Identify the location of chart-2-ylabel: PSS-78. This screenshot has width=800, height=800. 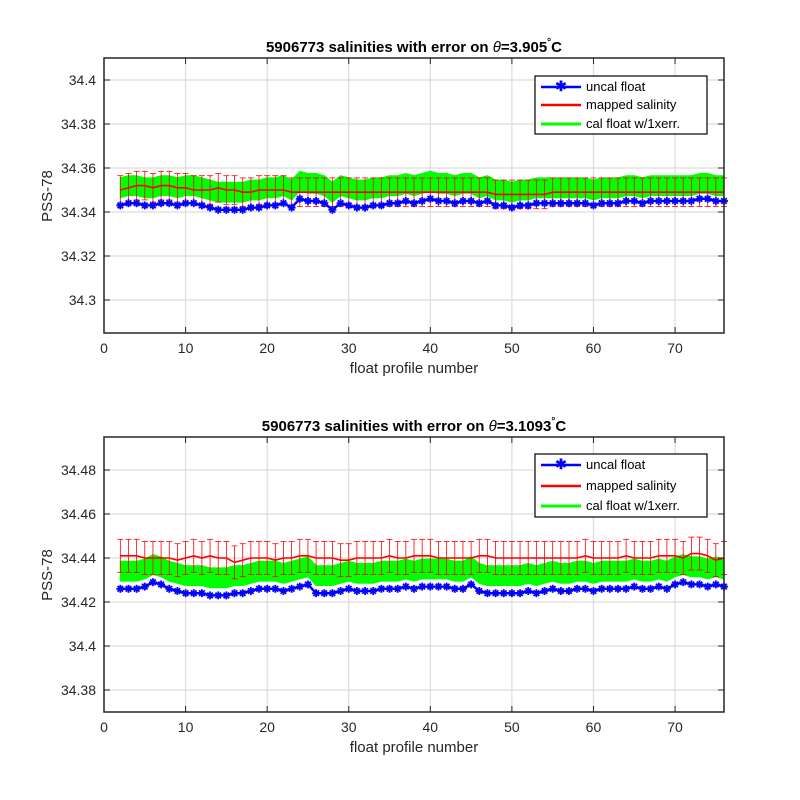
(47, 575).